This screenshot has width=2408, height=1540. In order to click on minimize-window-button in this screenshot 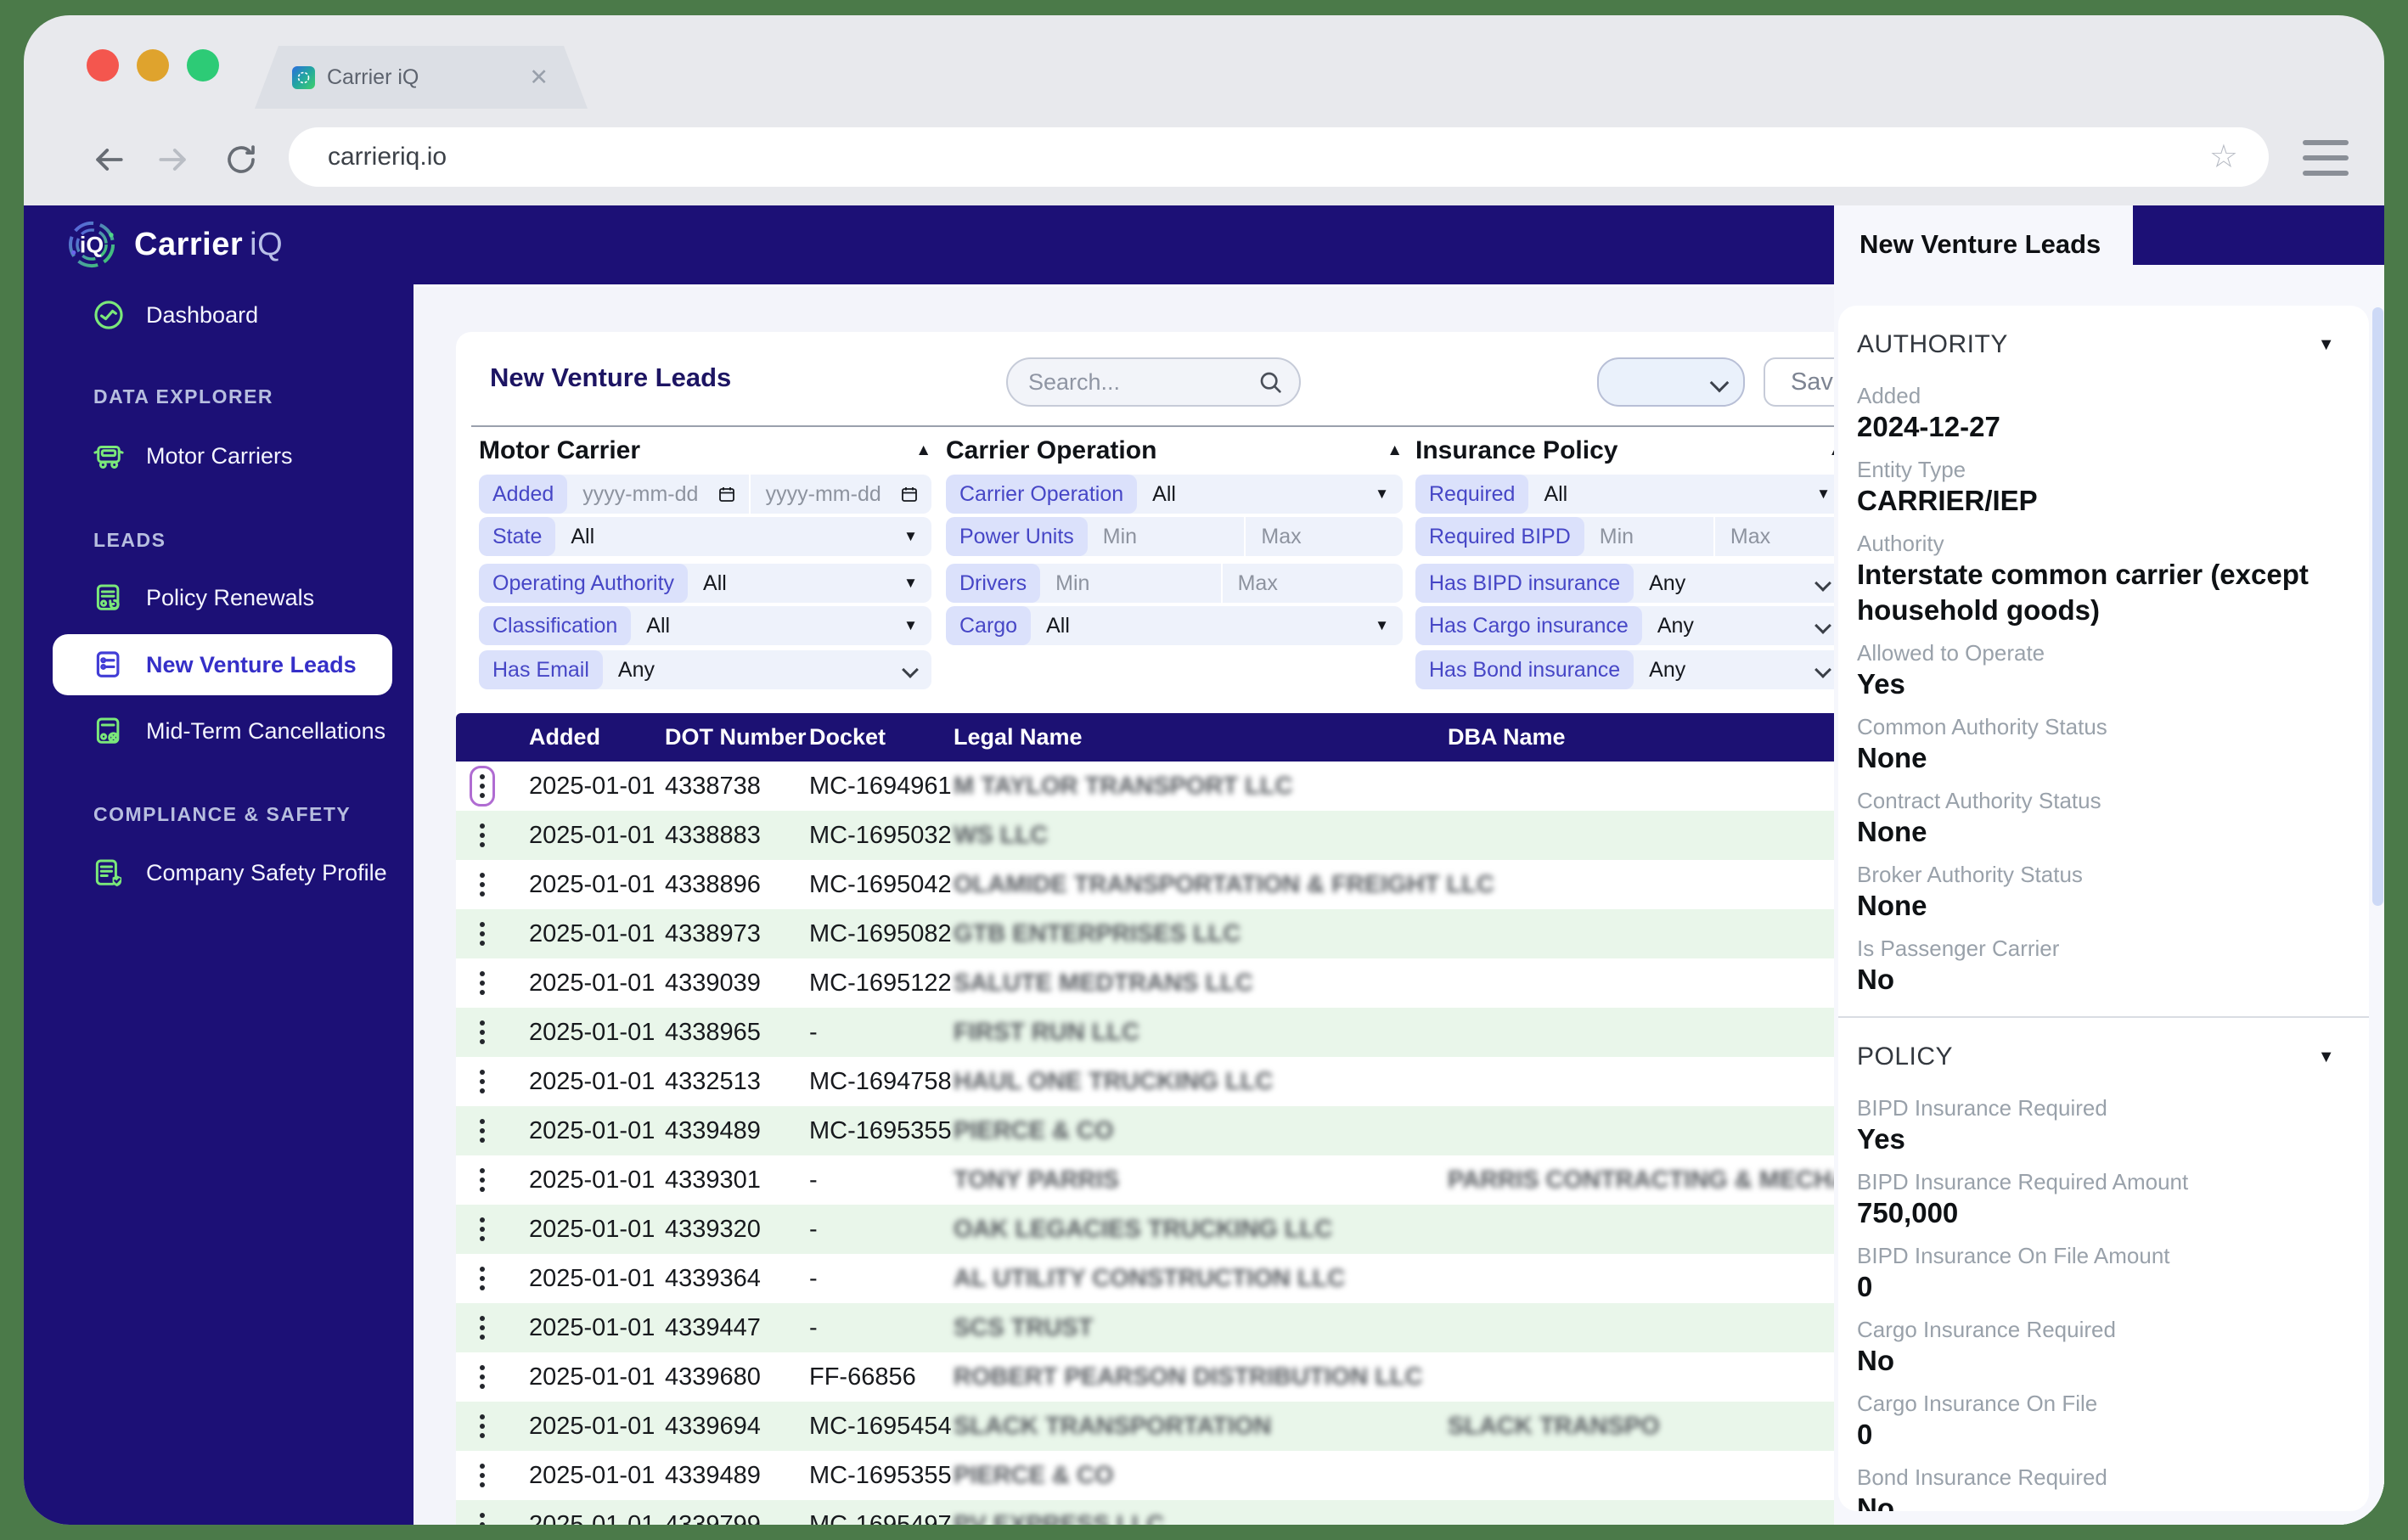, I will do `click(153, 65)`.